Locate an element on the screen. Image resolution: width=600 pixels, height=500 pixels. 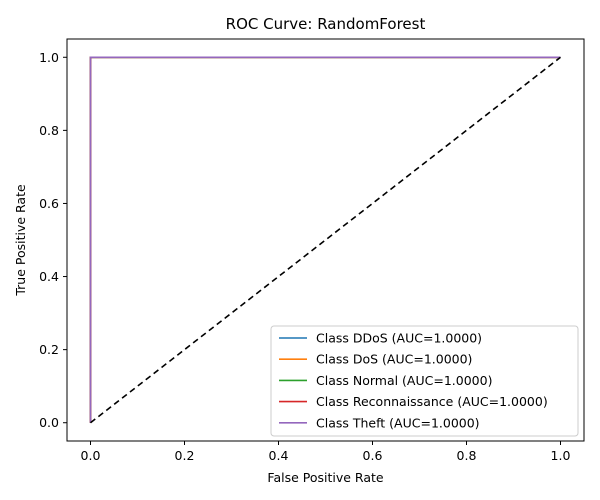
y-tick-label: 0.6 is located at coordinates (49, 203).